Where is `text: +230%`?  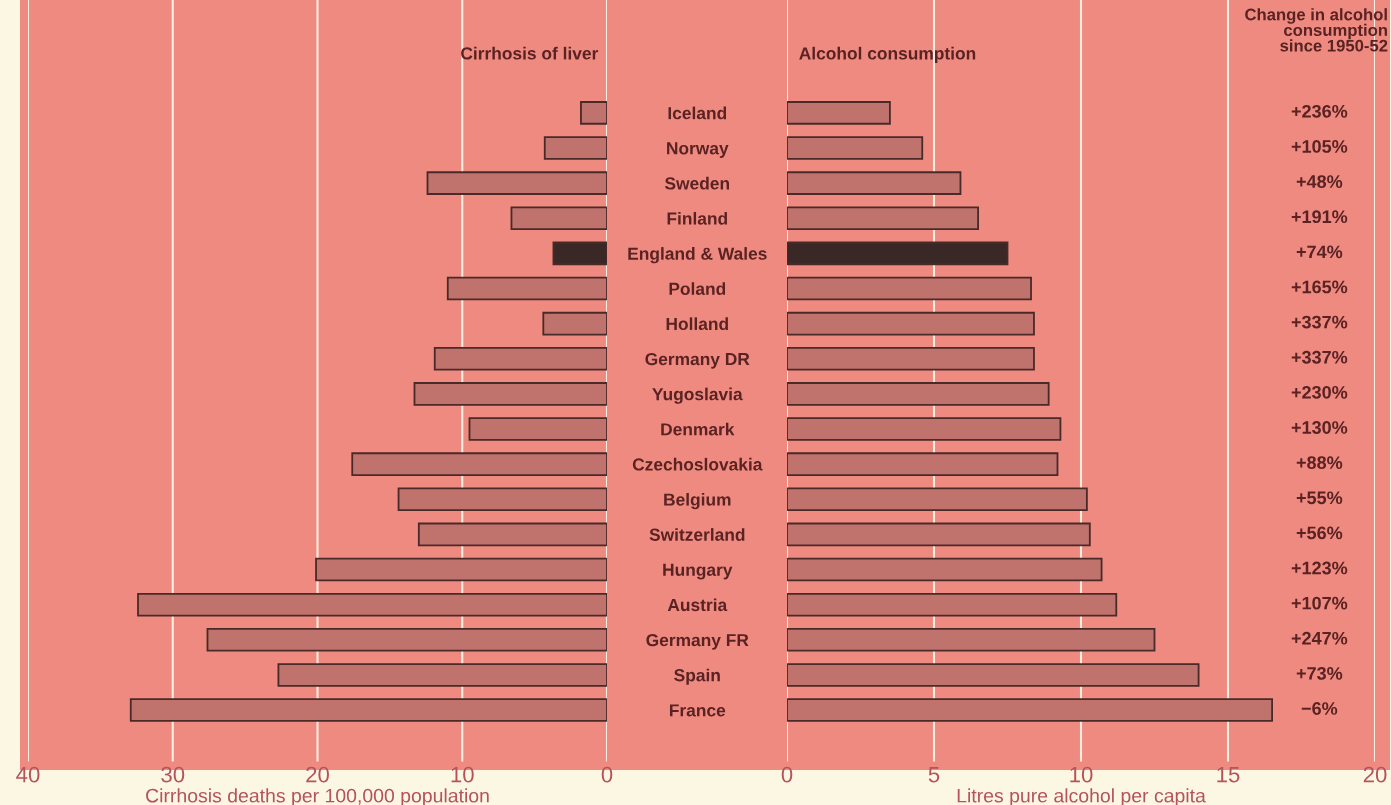 text: +230% is located at coordinates (1319, 392).